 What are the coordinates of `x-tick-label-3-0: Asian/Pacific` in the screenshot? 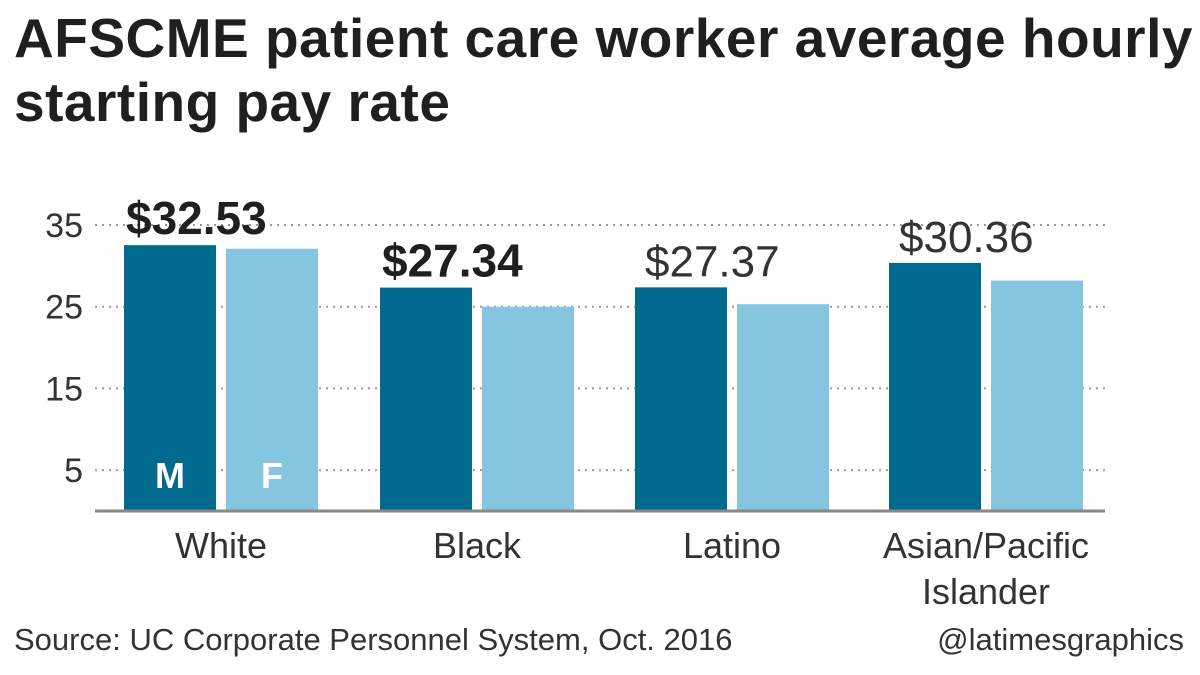 It's located at (986, 545).